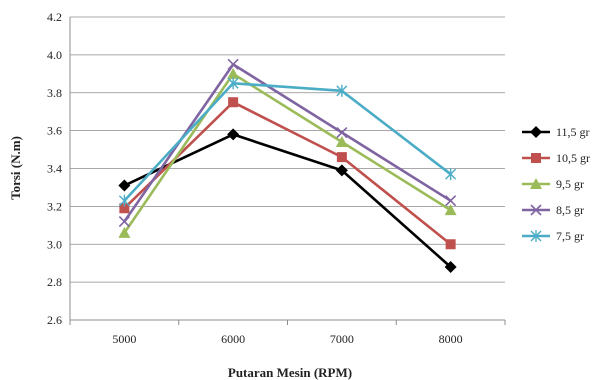 This screenshot has height=380, width=603. What do you see at coordinates (570, 210) in the screenshot?
I see `legend-label: 8,5 gr` at bounding box center [570, 210].